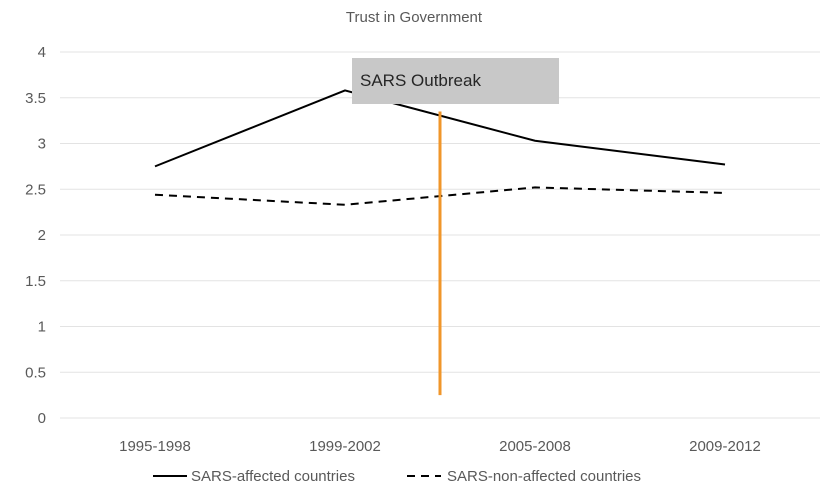  I want to click on y-tick-label: 0.5, so click(35, 372).